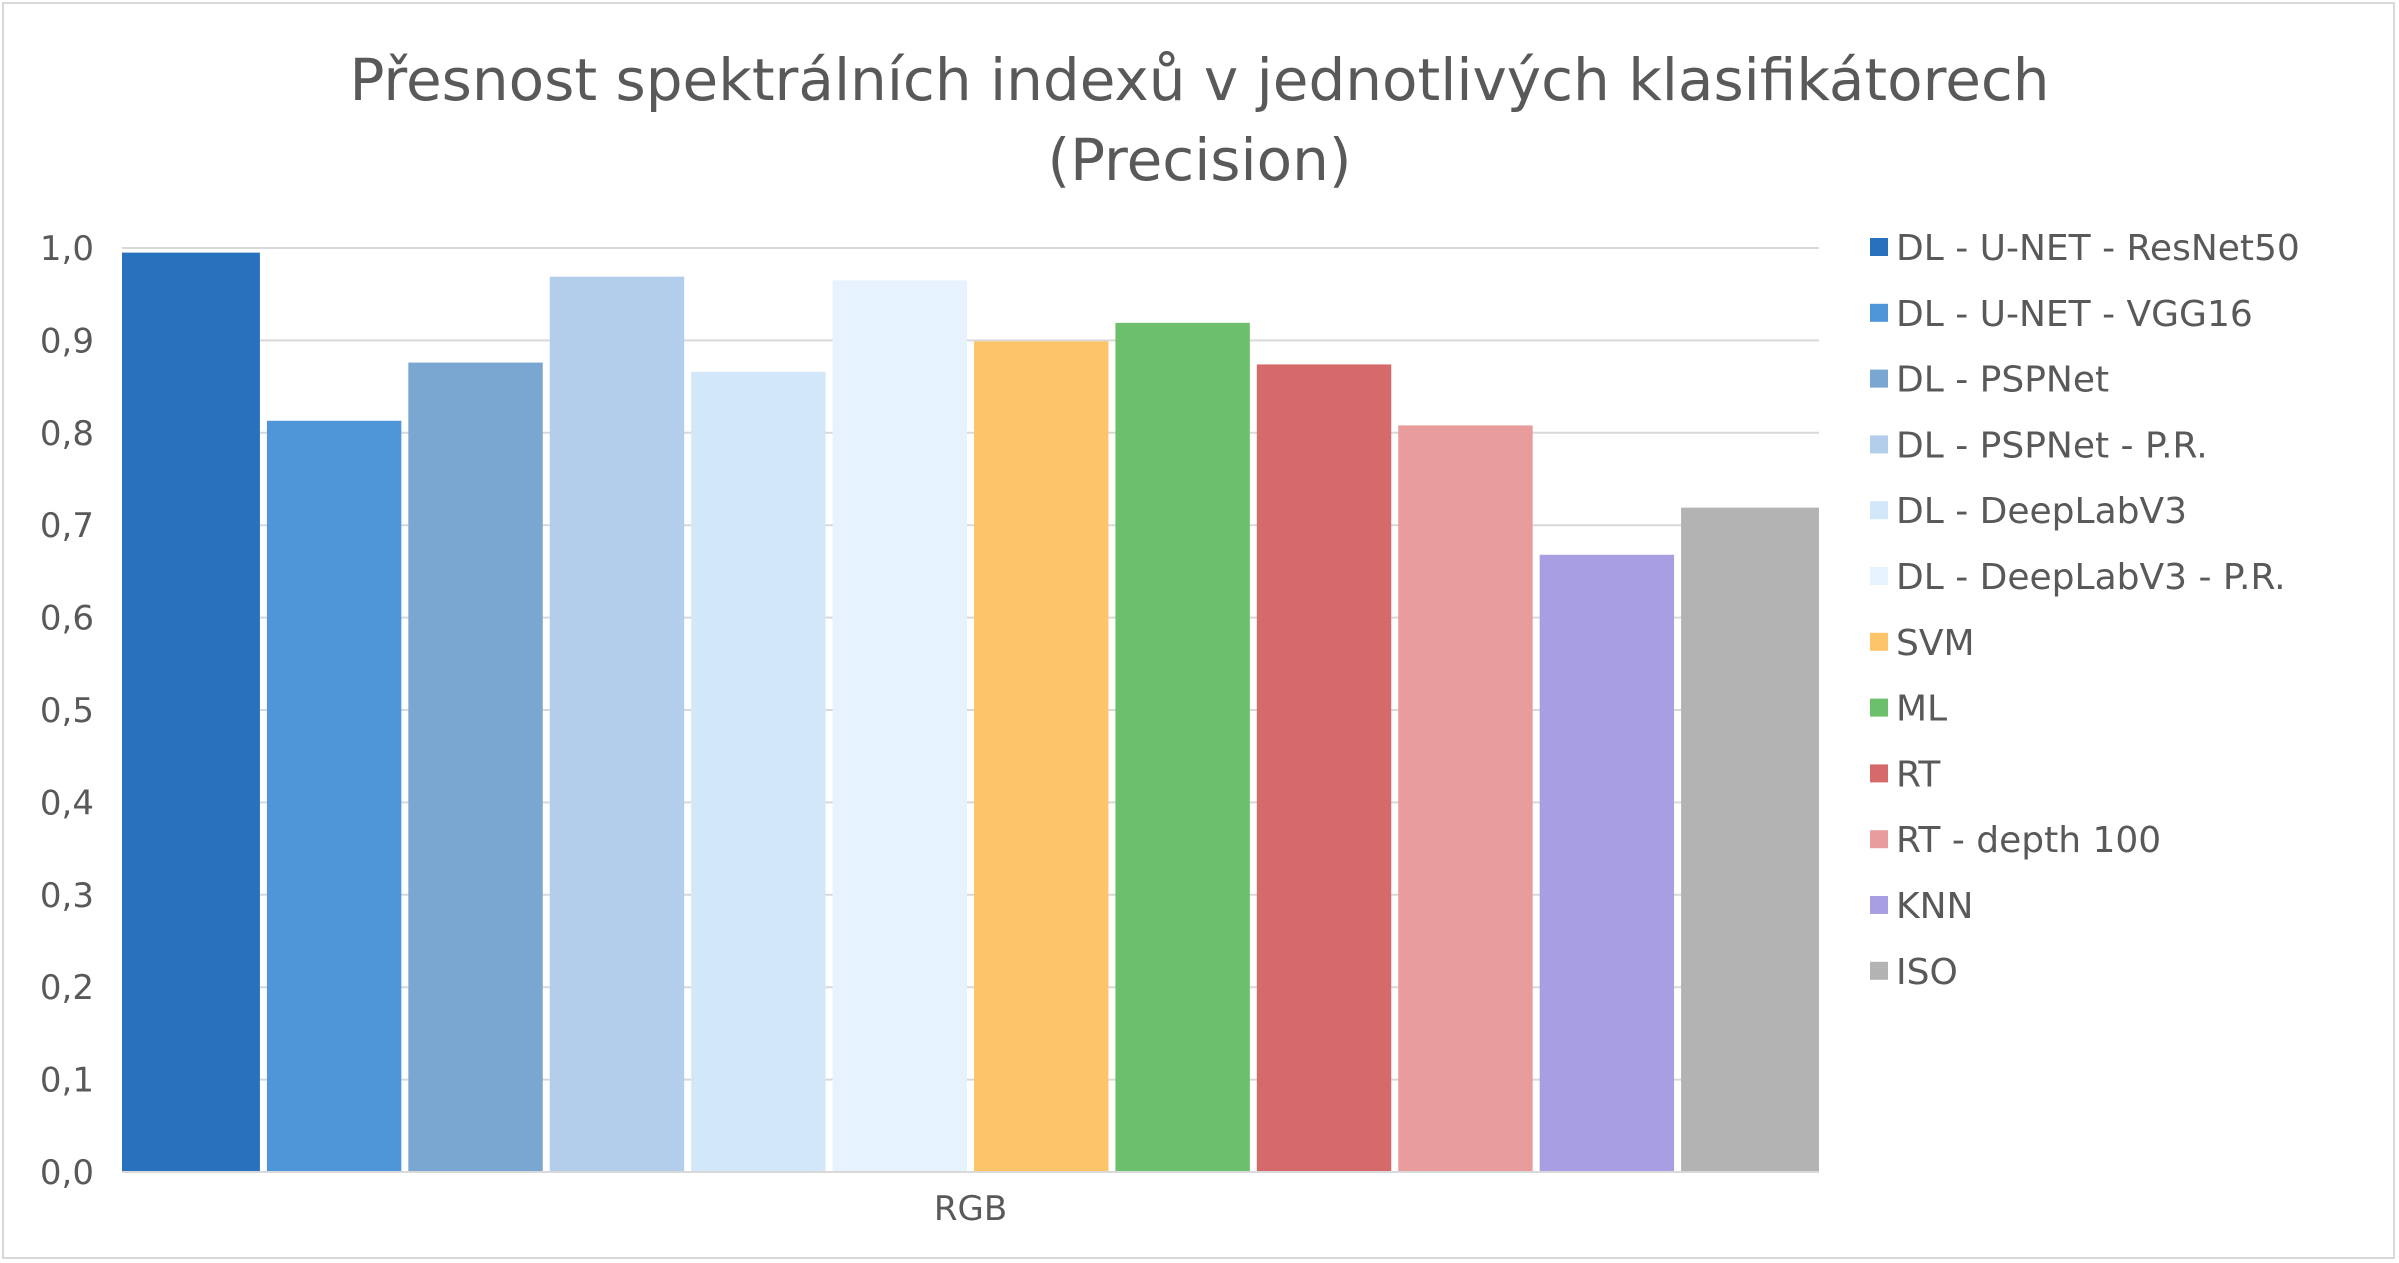 The height and width of the screenshot is (1263, 2399). What do you see at coordinates (1918, 774) in the screenshot?
I see `legend-label: RT` at bounding box center [1918, 774].